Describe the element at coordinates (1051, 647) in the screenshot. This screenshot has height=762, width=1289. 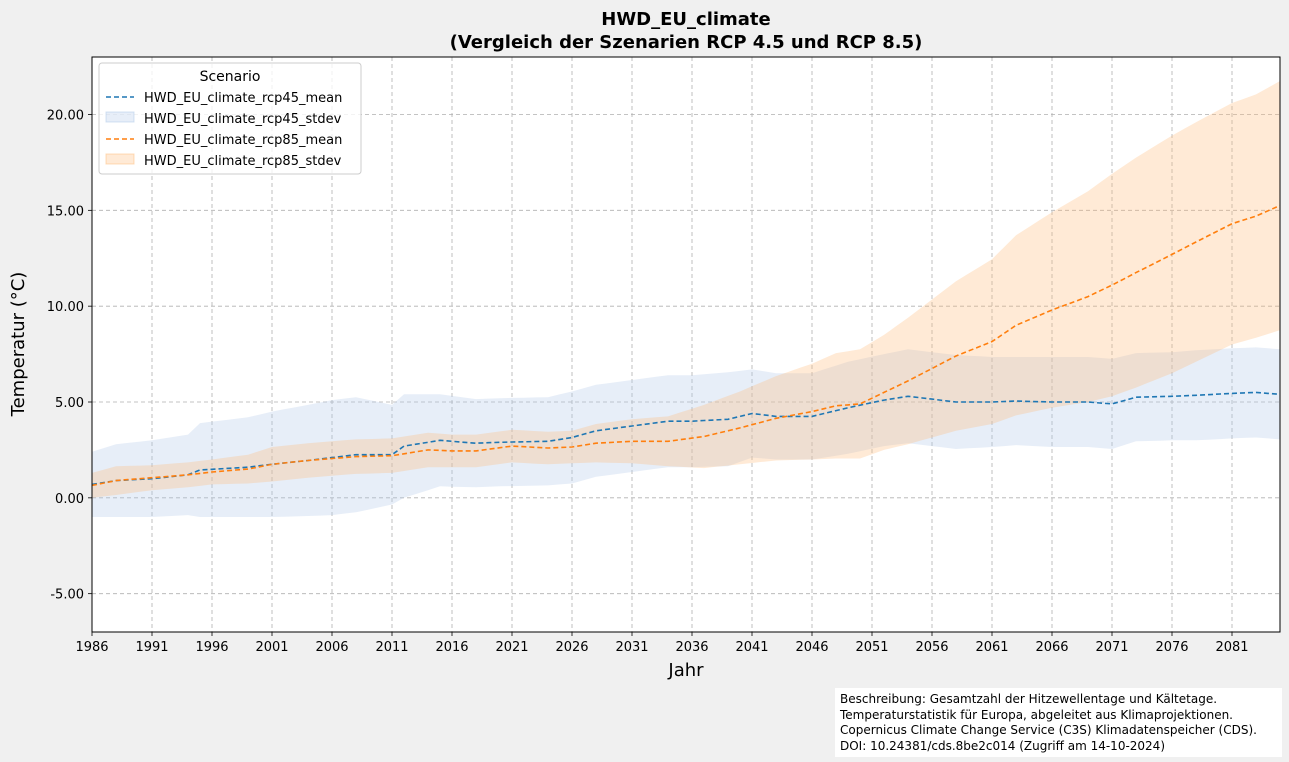
I see `x-tick-label: 2066` at that location.